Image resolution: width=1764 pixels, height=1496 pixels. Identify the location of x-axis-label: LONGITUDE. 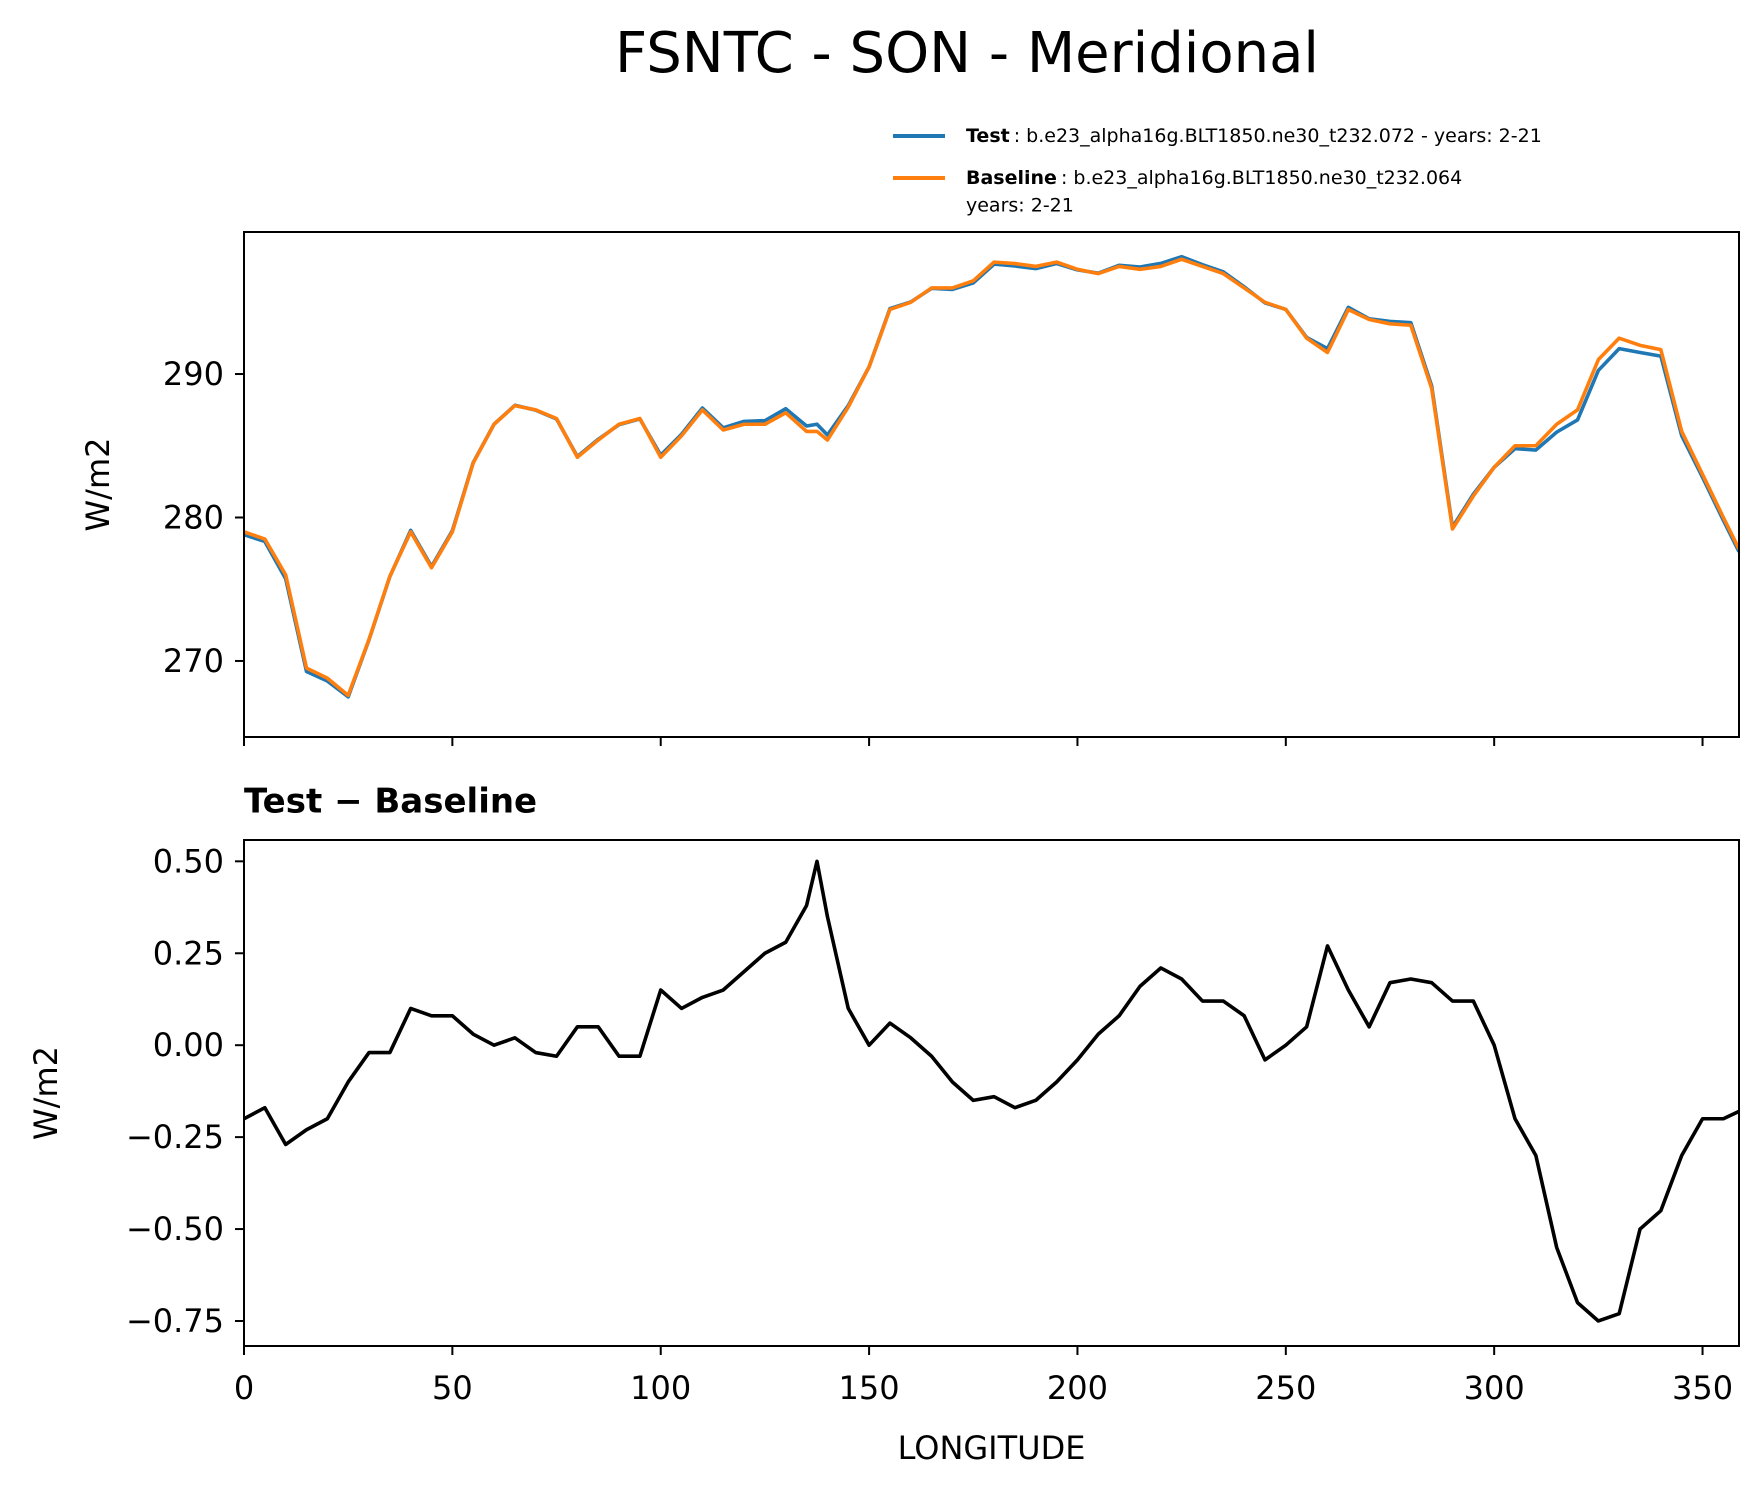
(992, 1448).